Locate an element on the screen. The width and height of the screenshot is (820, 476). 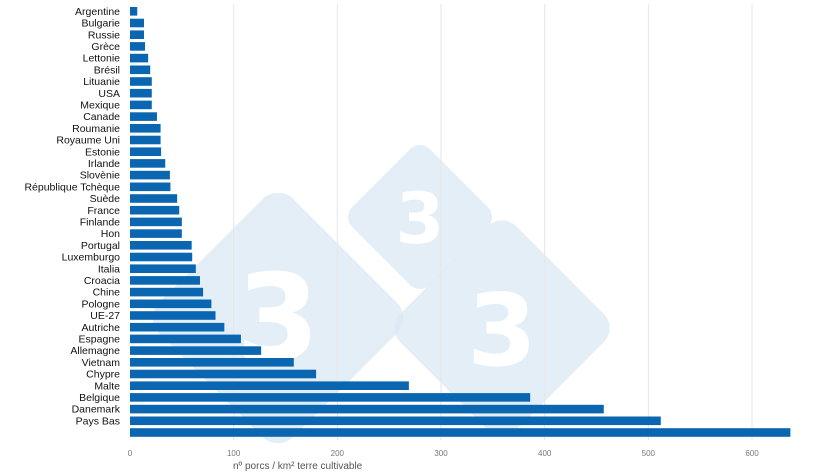
x-tick-label: 500 is located at coordinates (649, 453).